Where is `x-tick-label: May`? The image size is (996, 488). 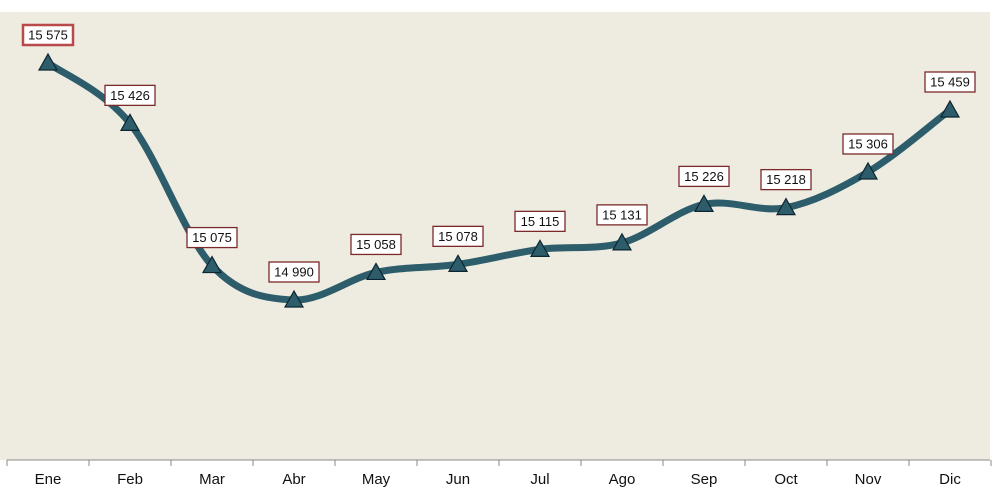
x-tick-label: May is located at coordinates (376, 479).